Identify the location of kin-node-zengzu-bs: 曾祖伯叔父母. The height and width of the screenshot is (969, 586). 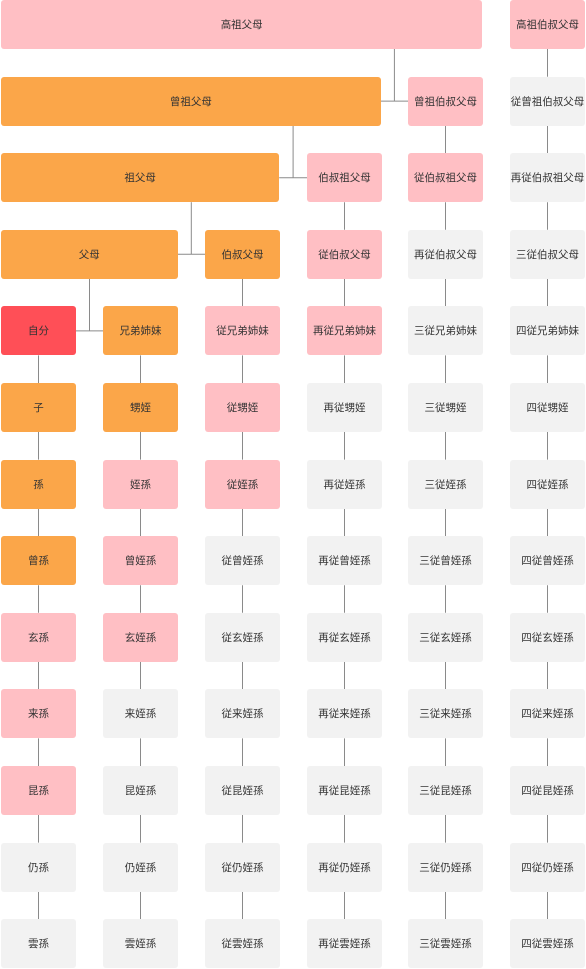
(445, 101).